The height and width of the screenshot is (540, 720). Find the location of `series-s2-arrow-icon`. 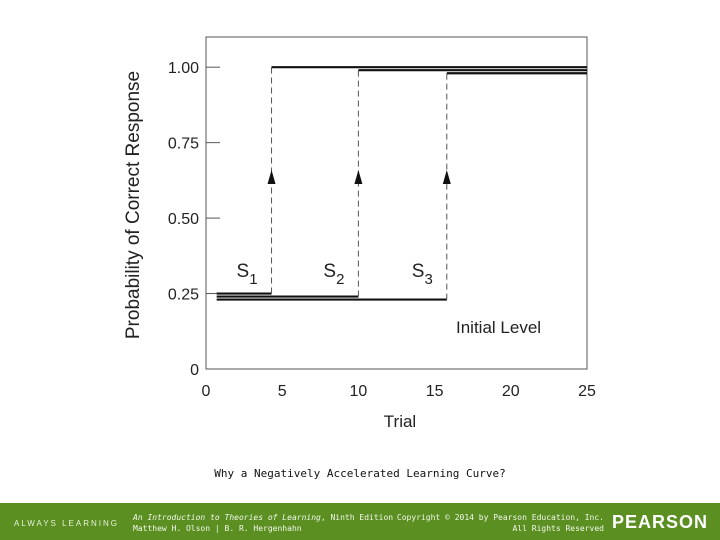

series-s2-arrow-icon is located at coordinates (358, 177).